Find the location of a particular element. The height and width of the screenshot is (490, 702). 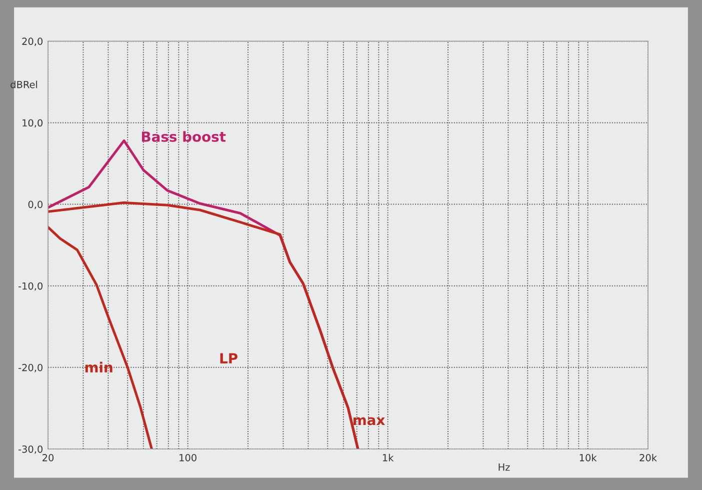

series-label: min is located at coordinates (98, 367).